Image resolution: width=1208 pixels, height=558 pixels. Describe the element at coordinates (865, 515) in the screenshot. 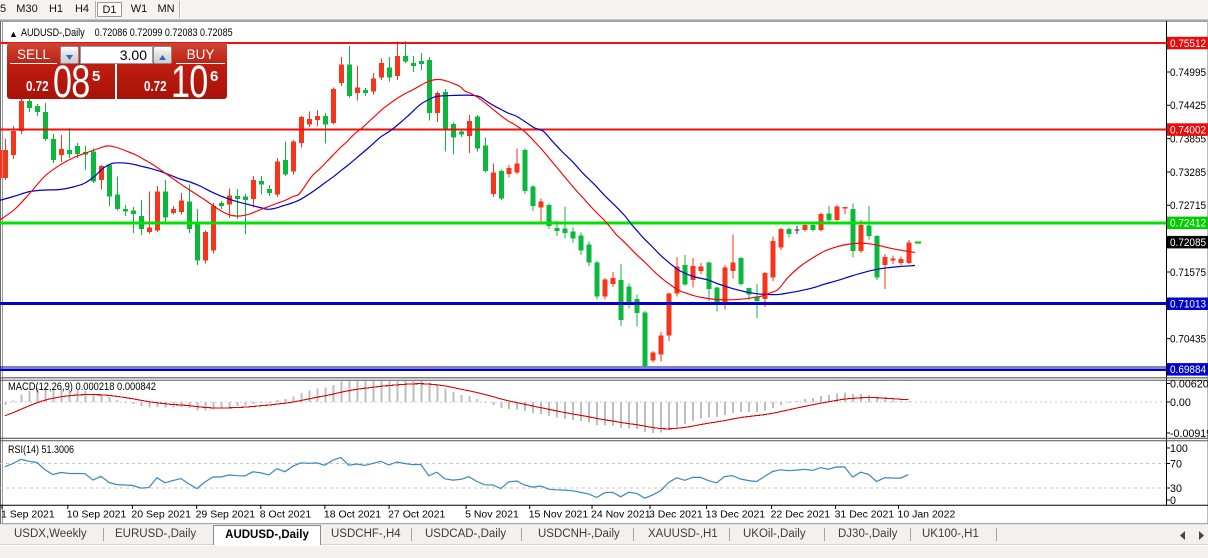

I see `svg-text: 31 Dec 2021` at that location.